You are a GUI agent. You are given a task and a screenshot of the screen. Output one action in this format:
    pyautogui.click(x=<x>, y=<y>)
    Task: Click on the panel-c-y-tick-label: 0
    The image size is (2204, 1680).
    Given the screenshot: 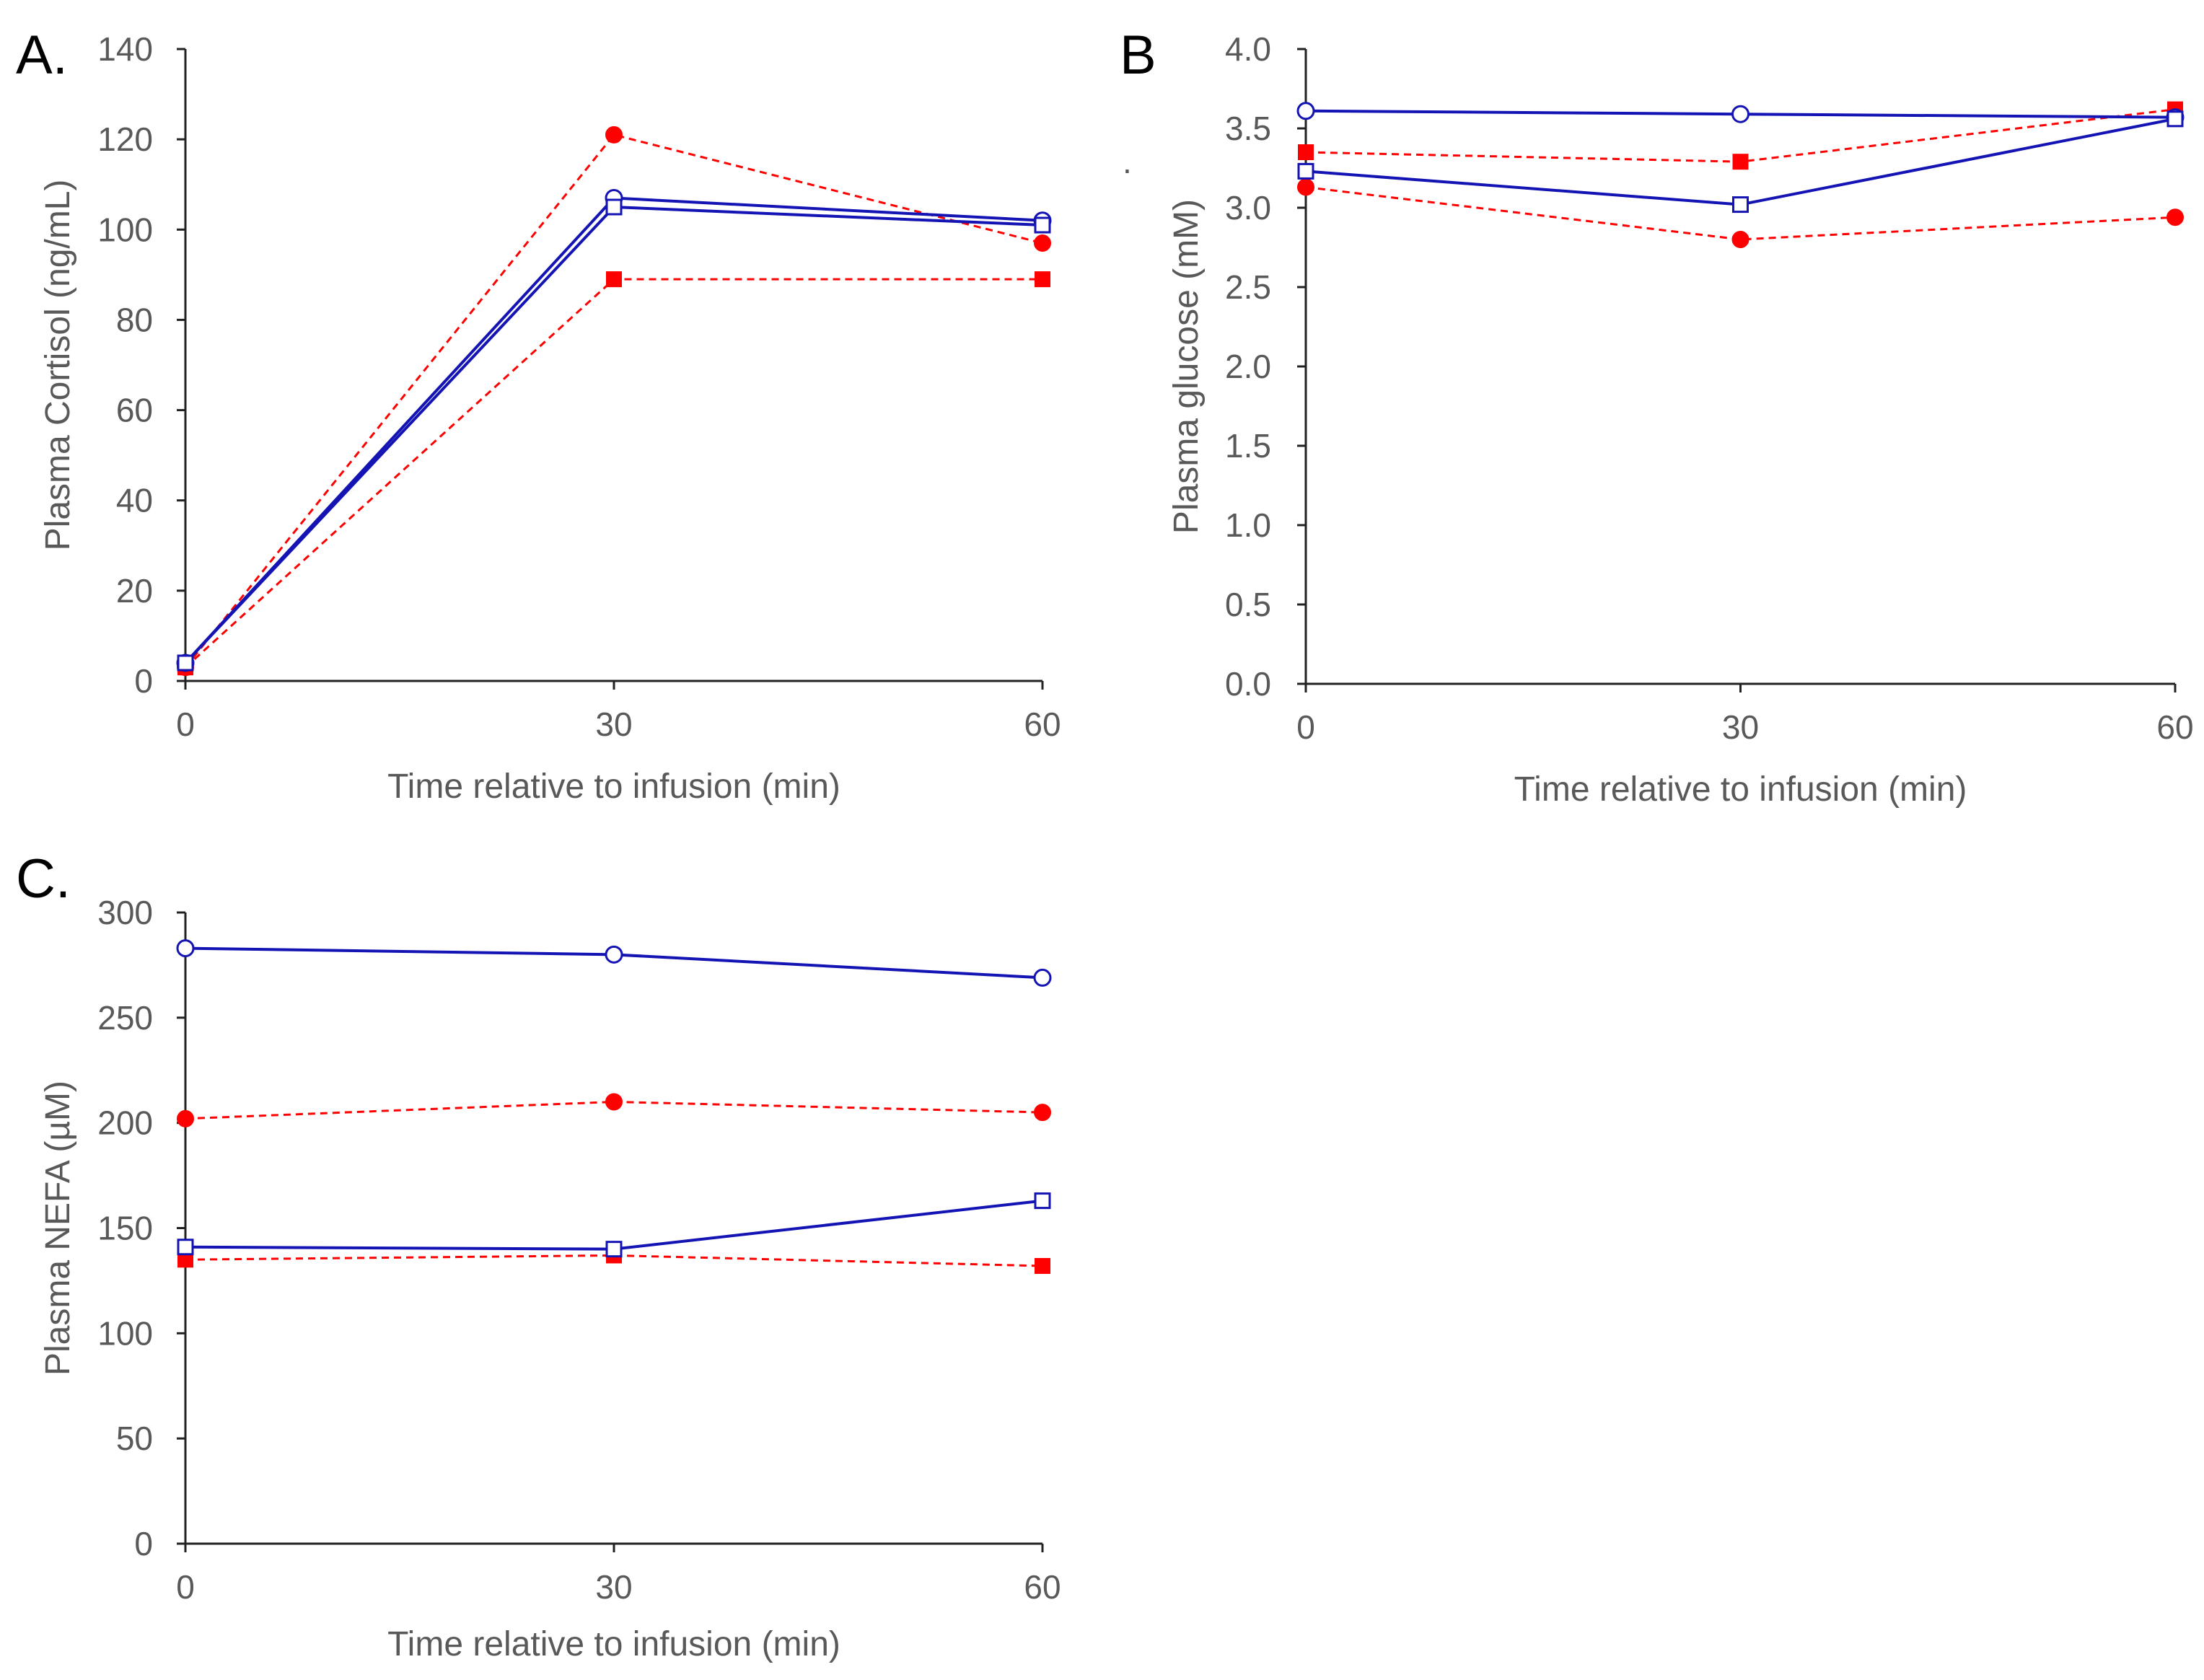 What is the action you would take?
    pyautogui.click(x=143, y=1543)
    